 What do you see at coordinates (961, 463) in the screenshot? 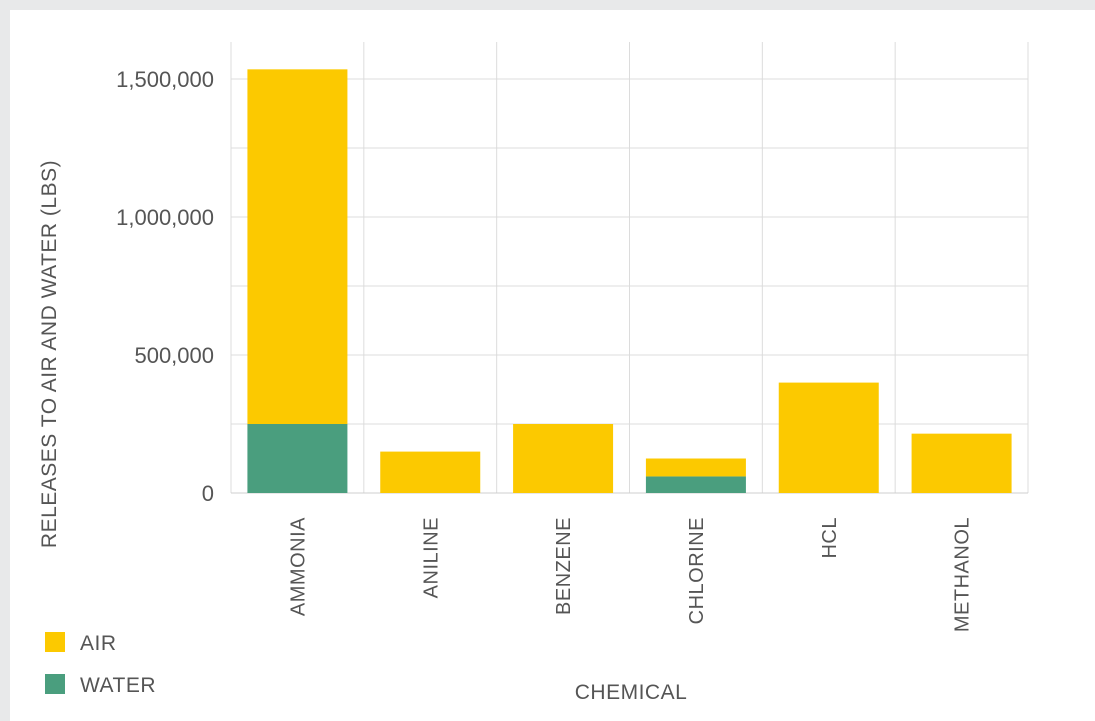
I see `bar-air-methanol` at bounding box center [961, 463].